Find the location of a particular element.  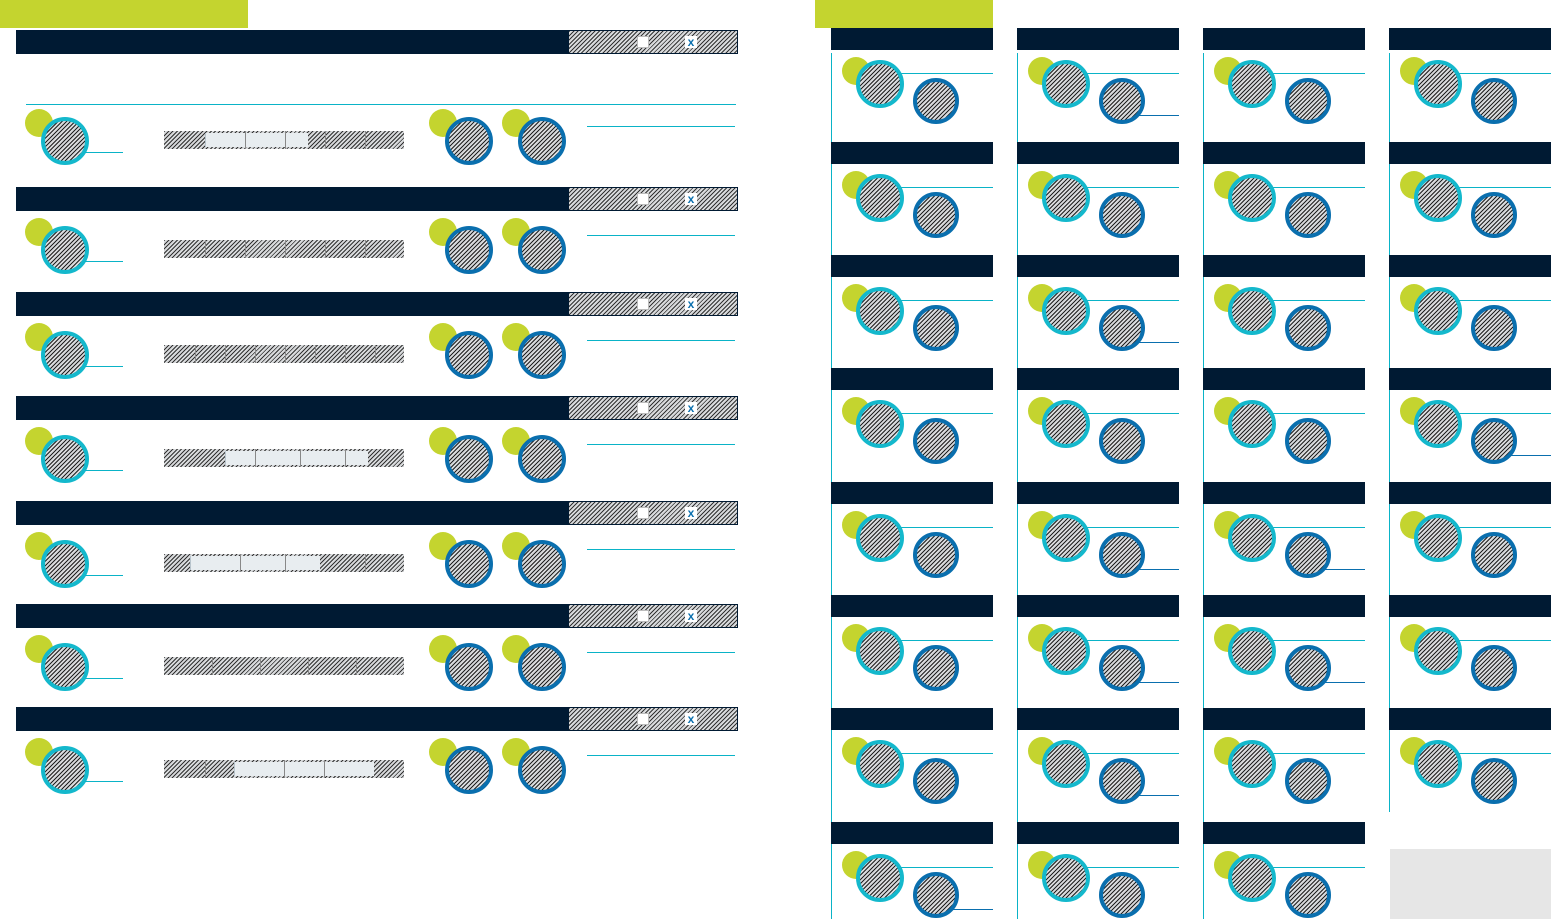

divider-line is located at coordinates (381, 104).